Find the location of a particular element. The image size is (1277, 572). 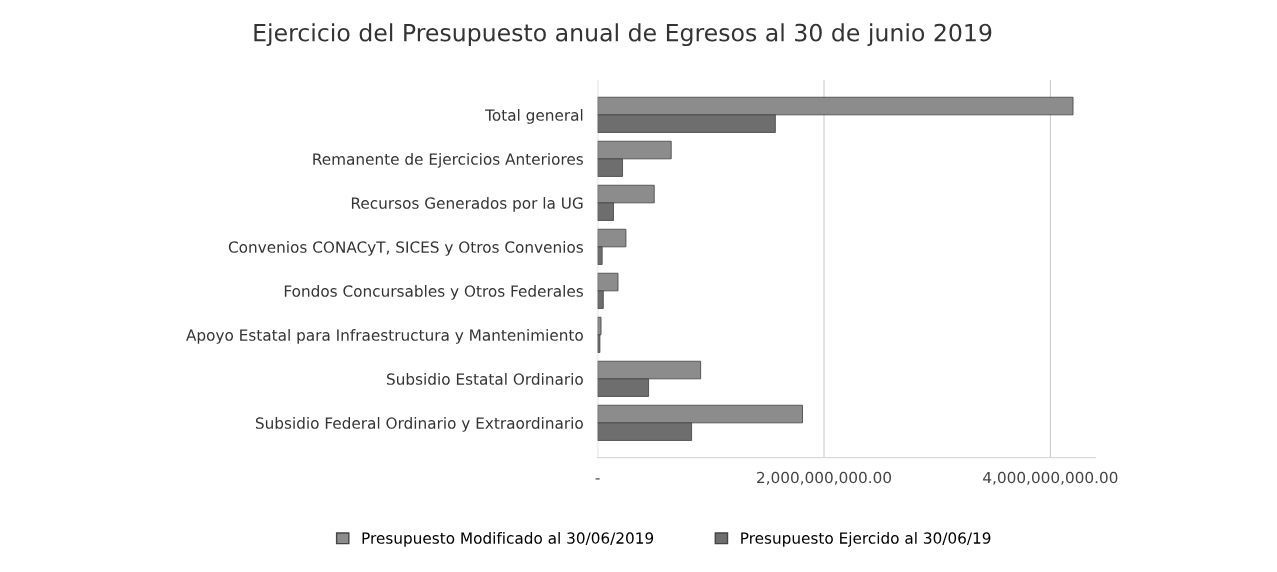

y-tick-label: Fondos Concursables y Otros Federales is located at coordinates (433, 292).